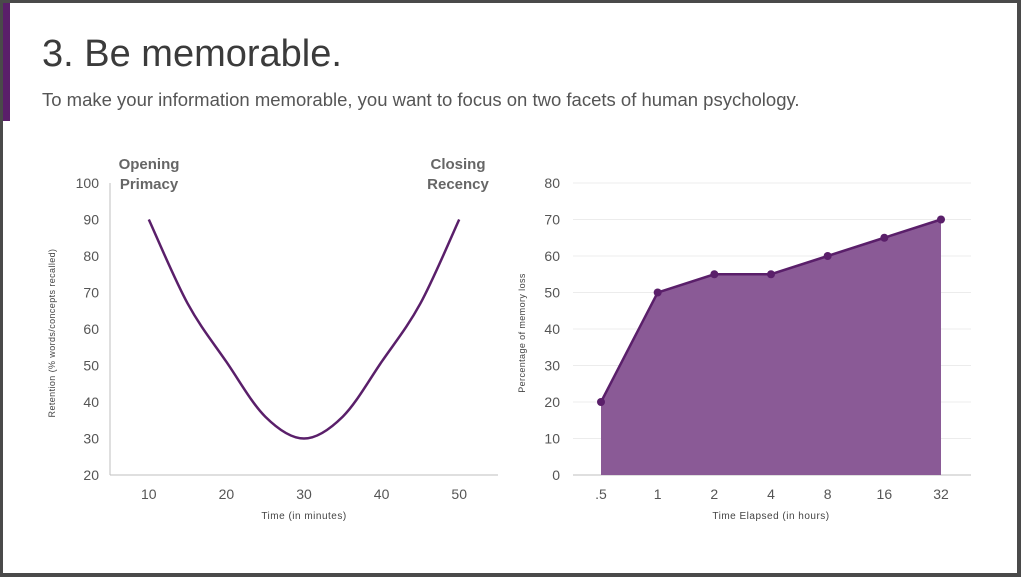  Describe the element at coordinates (303, 516) in the screenshot. I see `x-axis-label: Time (in minutes)` at that location.